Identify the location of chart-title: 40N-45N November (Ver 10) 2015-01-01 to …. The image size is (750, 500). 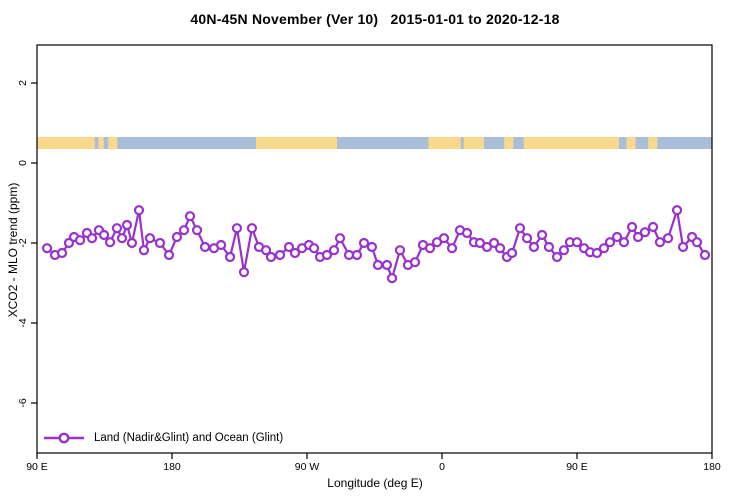
(375, 19).